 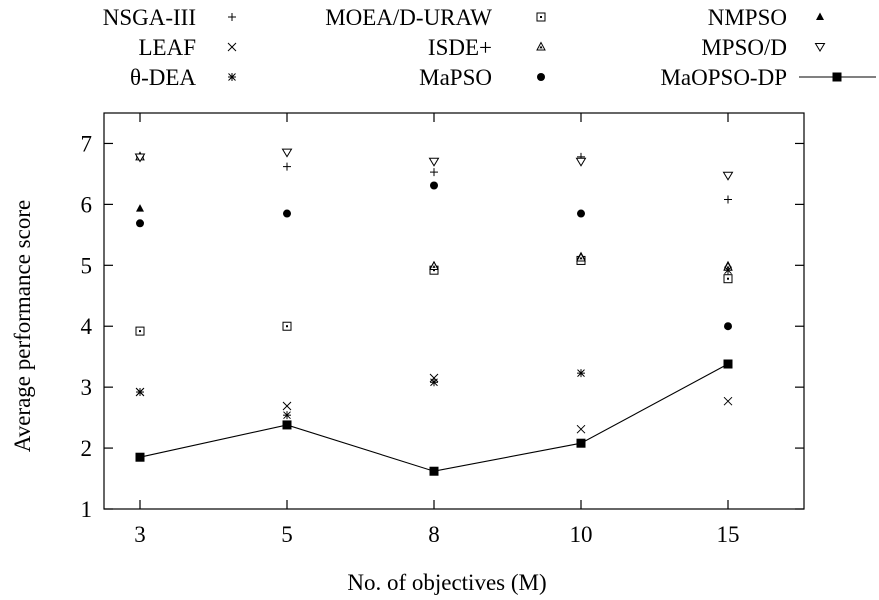 I want to click on legend-label: LEAF, so click(x=168, y=47).